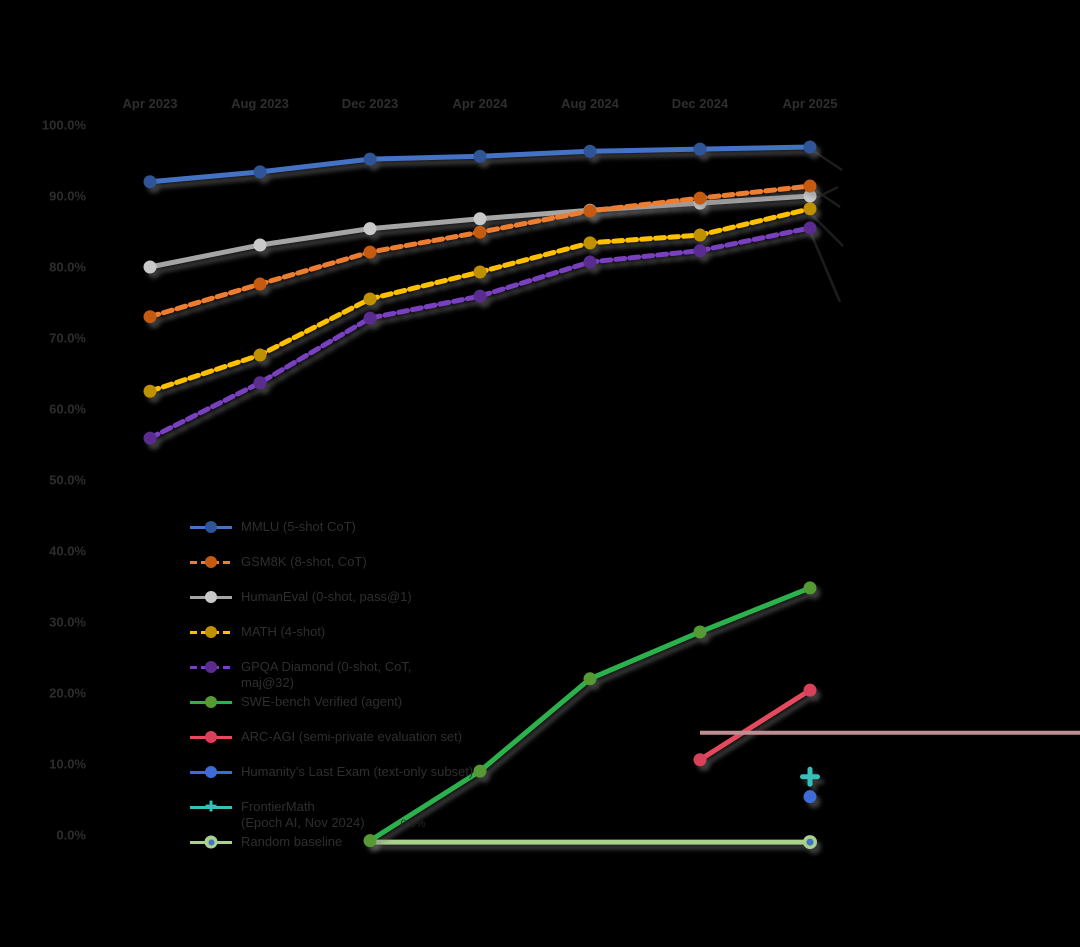  Describe the element at coordinates (67, 693) in the screenshot. I see `y-axis-label: 20.0%` at that location.